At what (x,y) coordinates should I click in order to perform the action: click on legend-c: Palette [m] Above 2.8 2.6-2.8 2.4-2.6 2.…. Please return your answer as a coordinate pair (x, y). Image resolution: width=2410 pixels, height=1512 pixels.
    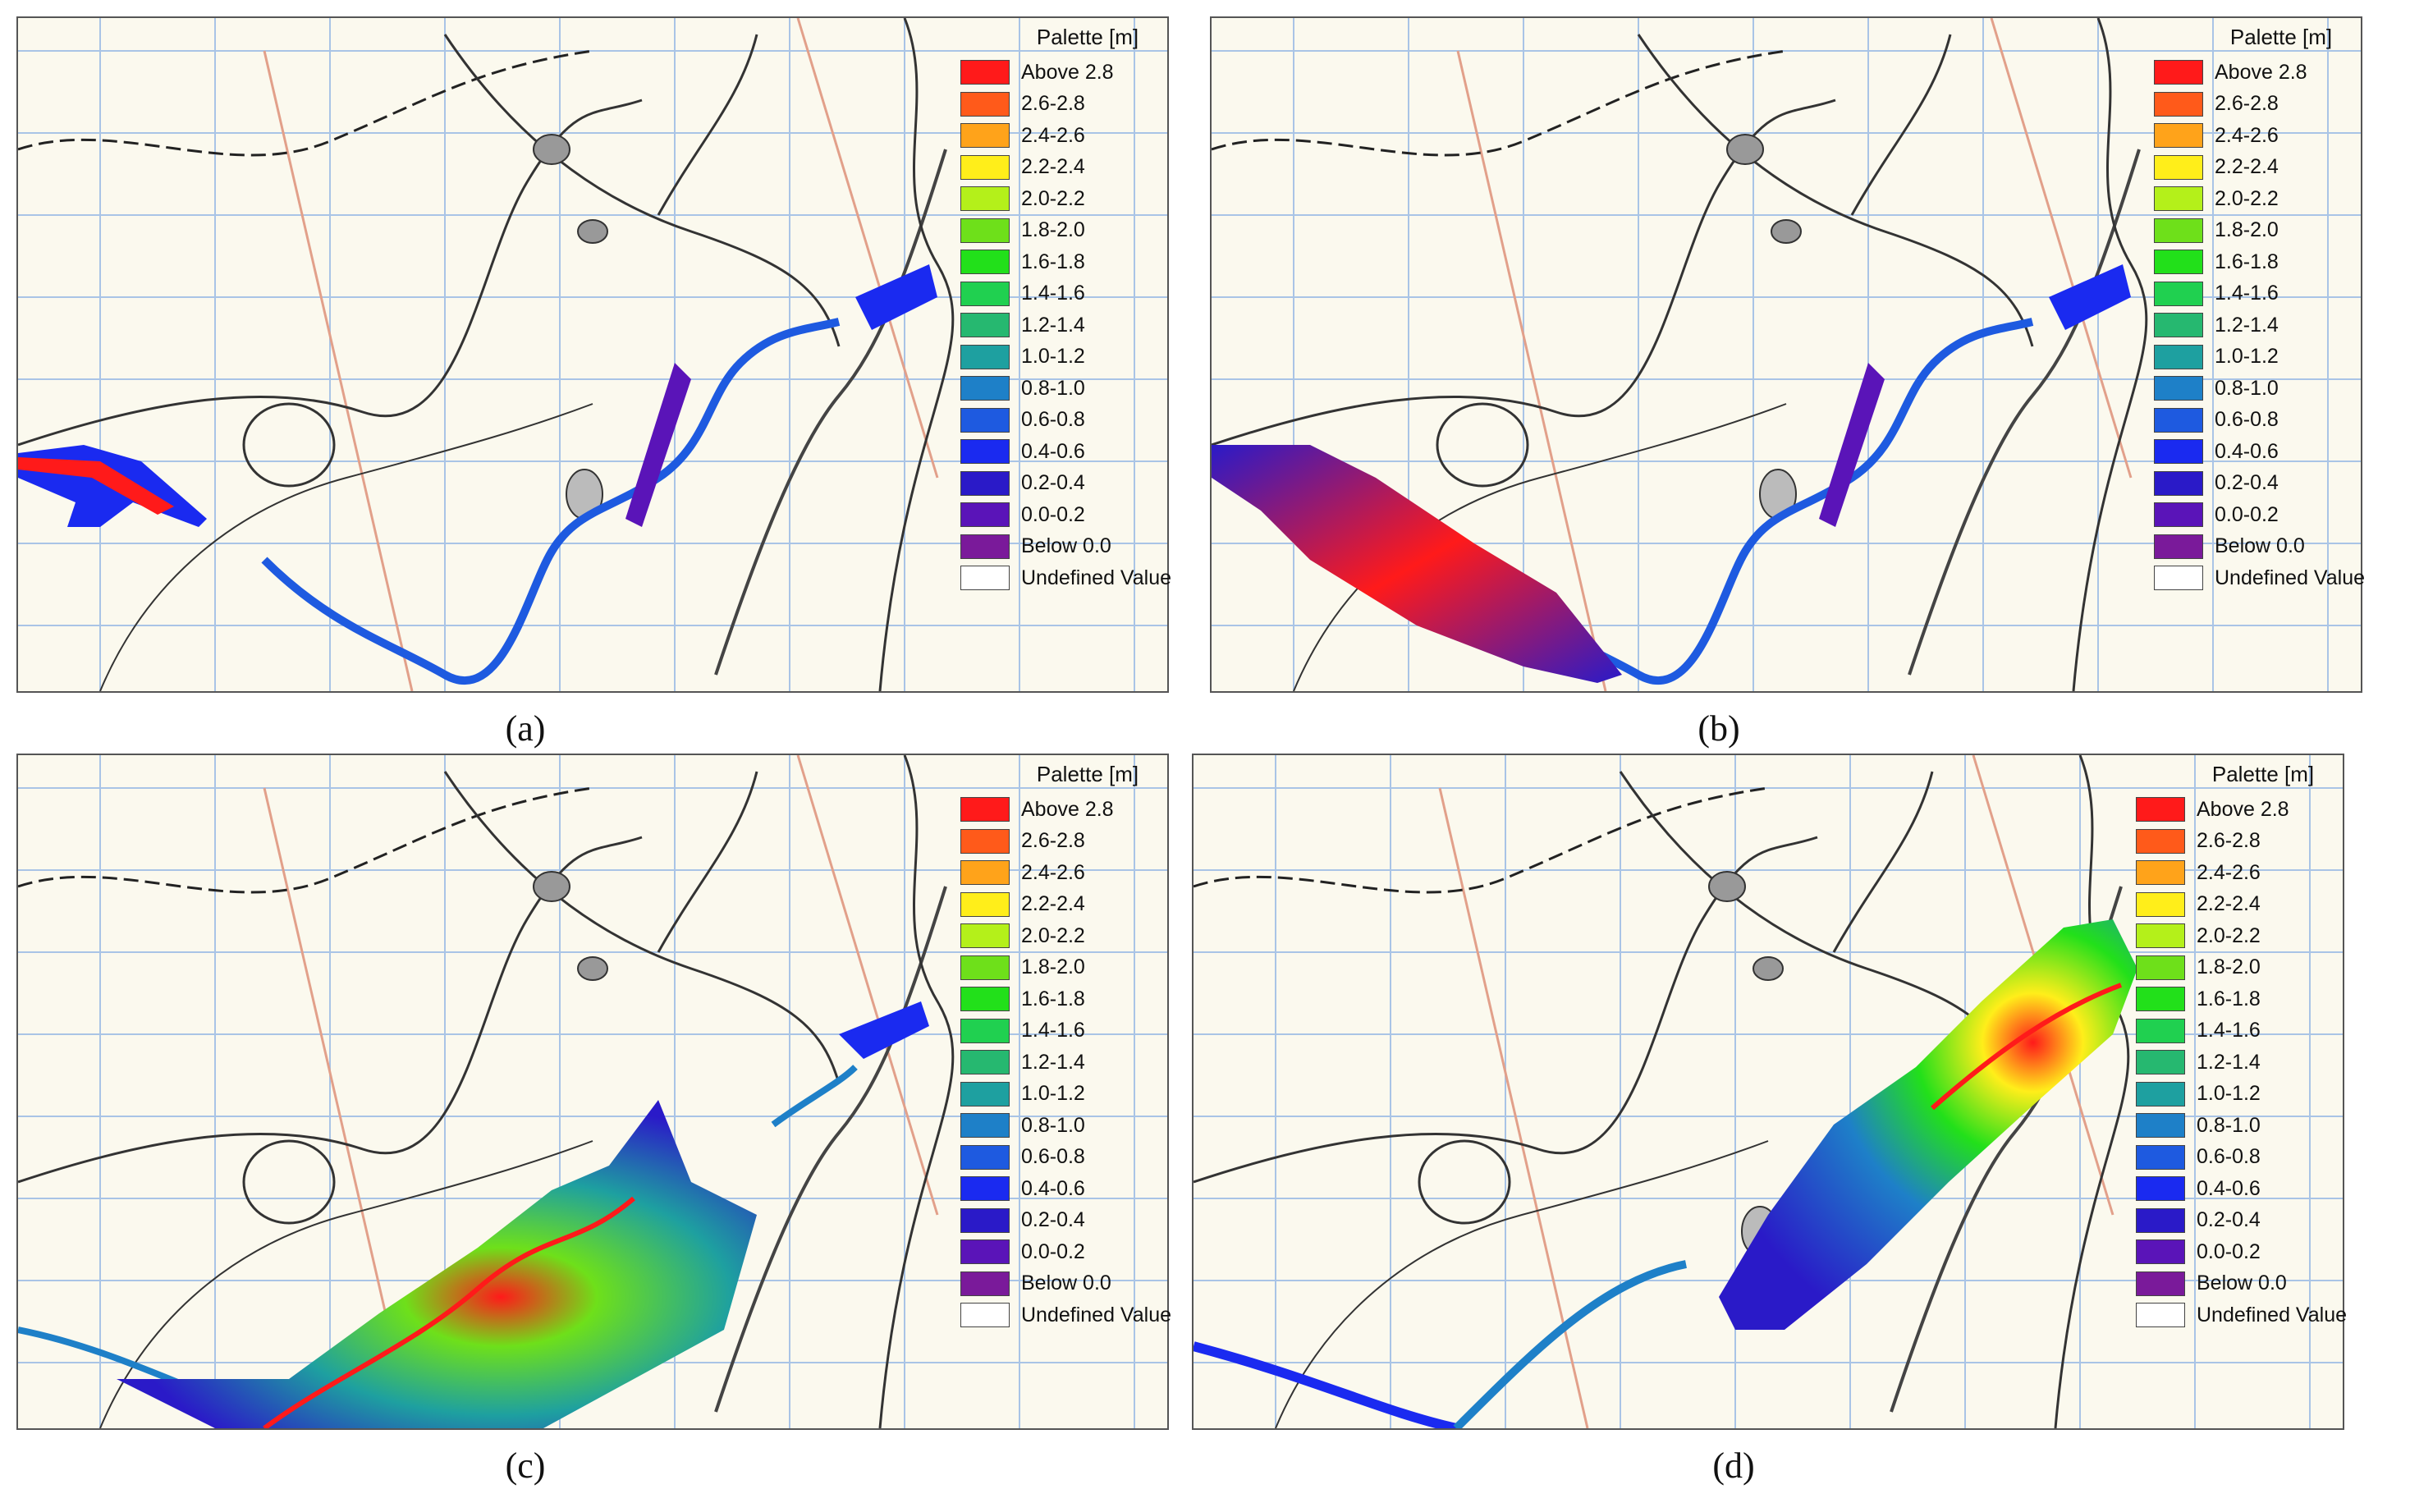
    Looking at the image, I should click on (1083, 1046).